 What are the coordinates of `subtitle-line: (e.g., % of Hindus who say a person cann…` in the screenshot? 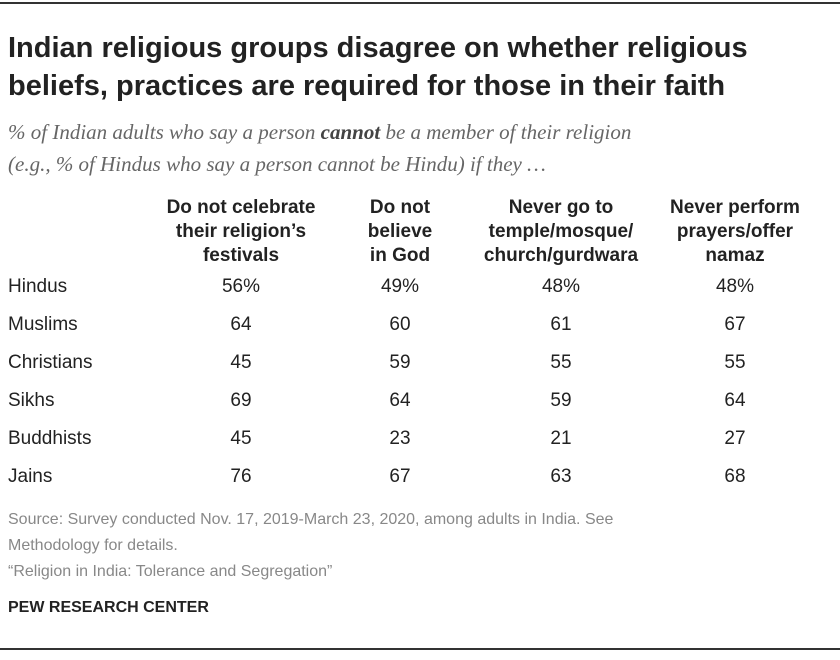 It's located at (277, 164).